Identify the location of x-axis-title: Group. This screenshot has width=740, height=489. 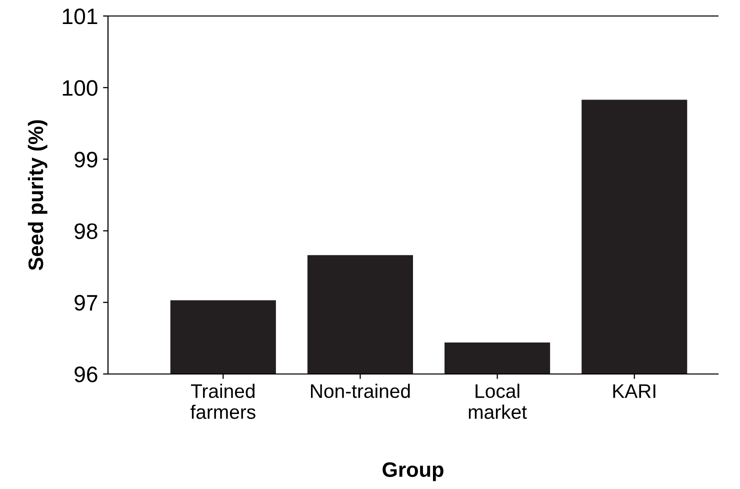
(413, 472).